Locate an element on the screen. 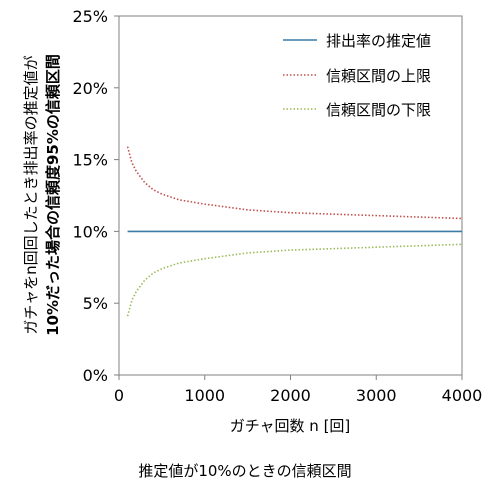 The height and width of the screenshot is (501, 491). legend-label: 排出率の推定値 is located at coordinates (378, 41).